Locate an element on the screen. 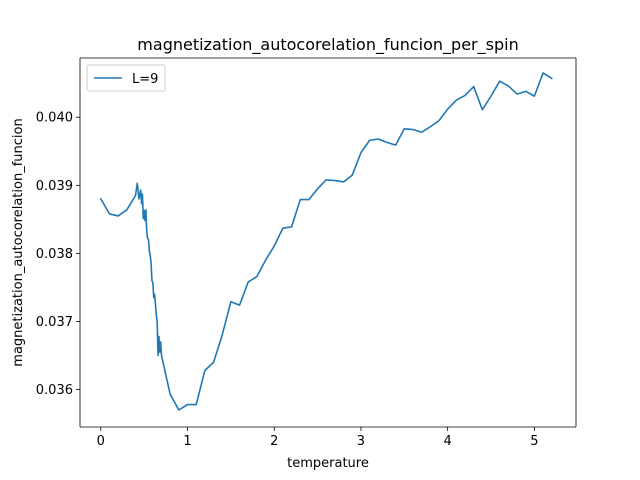 This screenshot has height=480, width=640. legend-box is located at coordinates (126, 78).